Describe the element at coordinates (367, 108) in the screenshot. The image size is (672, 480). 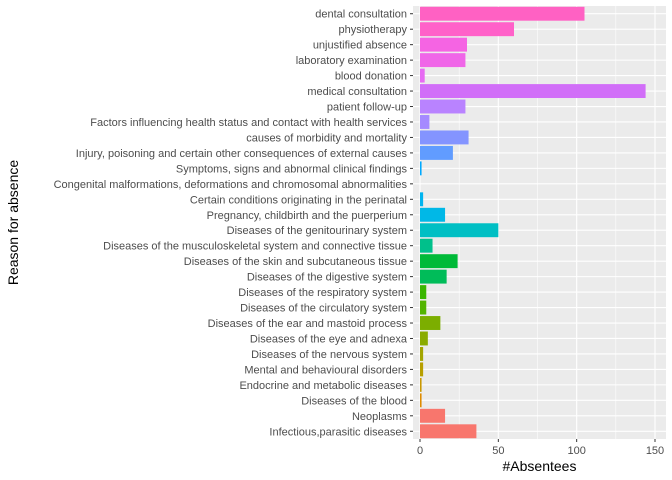
I see `y-tick-label: patient follow-up` at that location.